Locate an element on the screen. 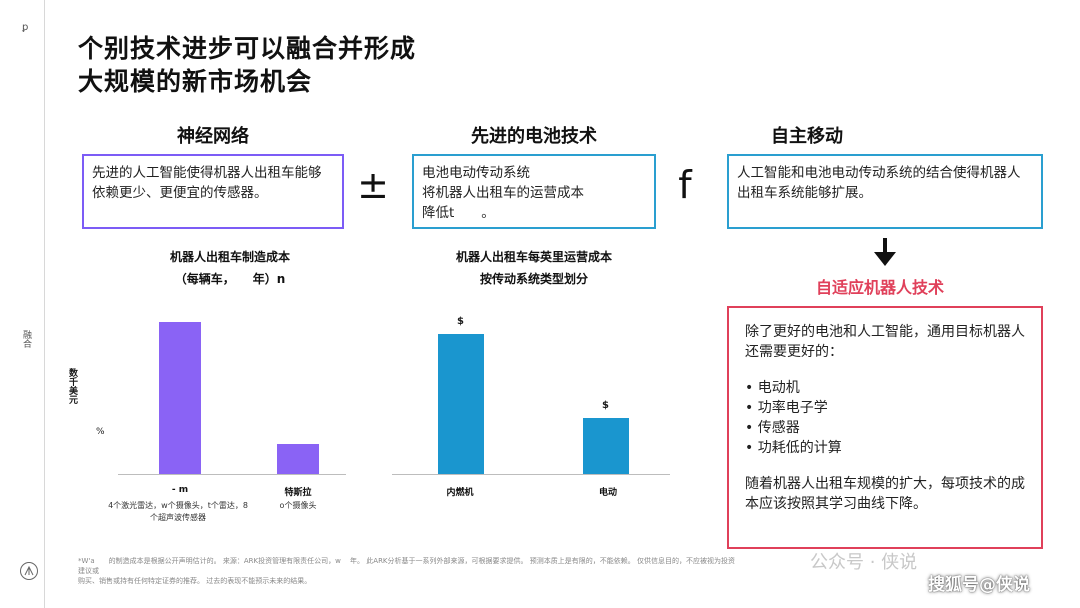  chart2-bar-ice is located at coordinates (461, 404).